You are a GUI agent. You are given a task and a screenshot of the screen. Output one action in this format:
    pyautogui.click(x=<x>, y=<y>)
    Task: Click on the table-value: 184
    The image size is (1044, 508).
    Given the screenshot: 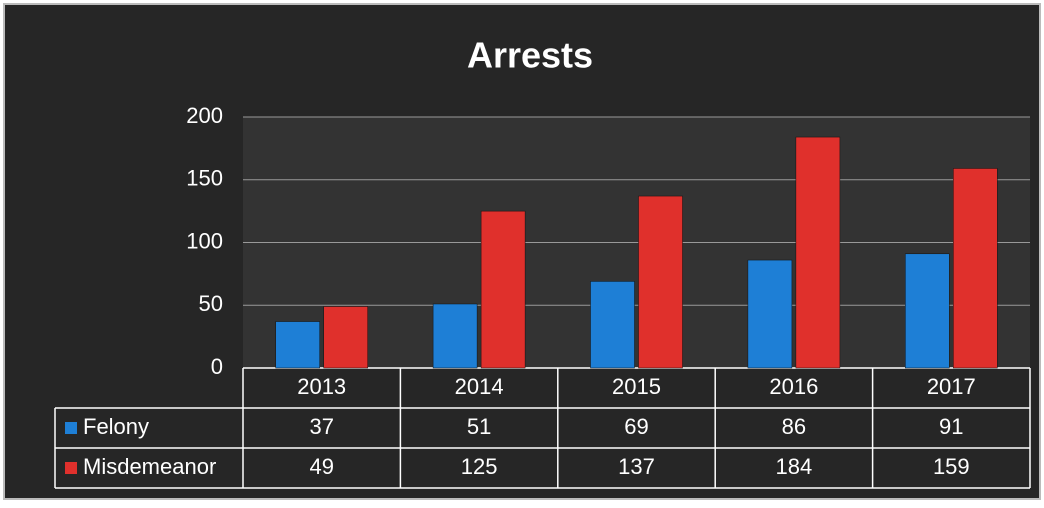 What is the action you would take?
    pyautogui.click(x=794, y=466)
    